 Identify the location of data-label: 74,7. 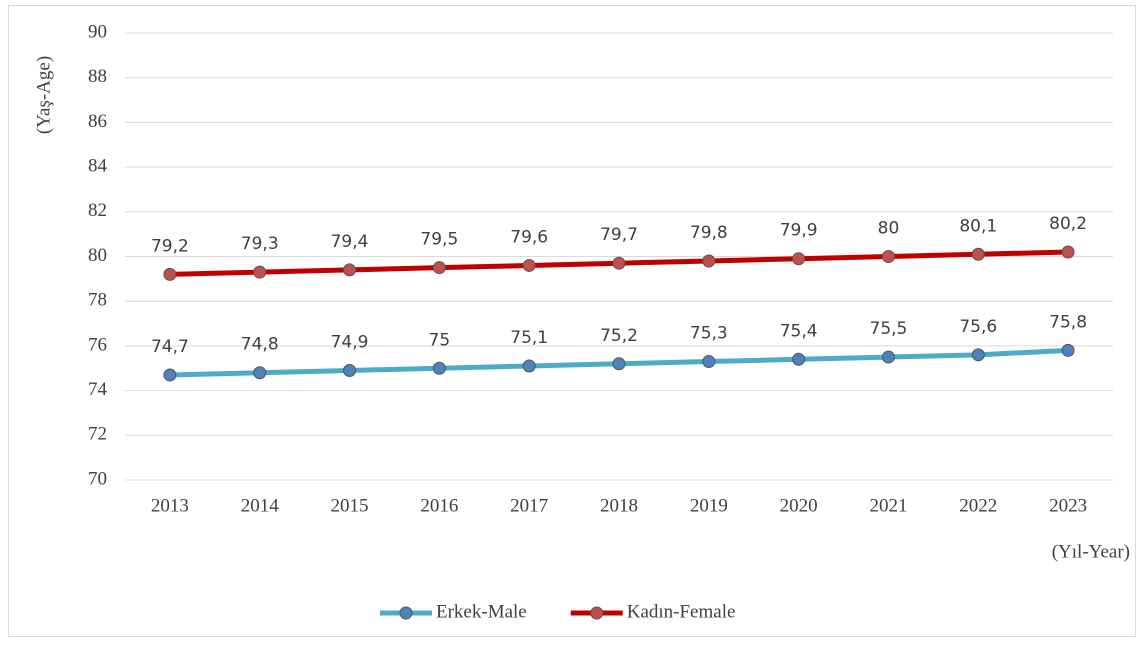
(170, 347).